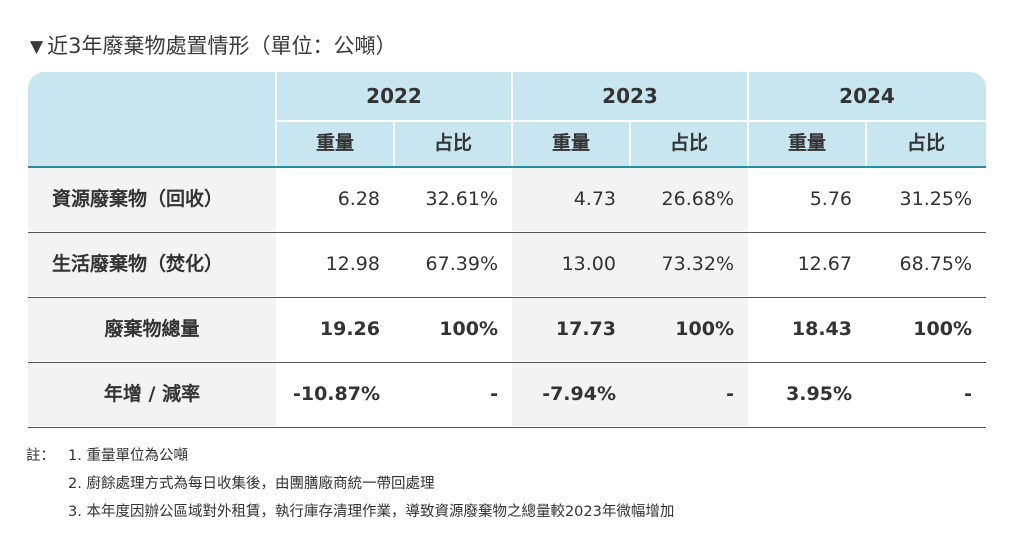 The height and width of the screenshot is (542, 1024). What do you see at coordinates (213, 46) in the screenshot?
I see `page-title: ▼ 近3年廢棄物處置情形（單位：公噸）` at bounding box center [213, 46].